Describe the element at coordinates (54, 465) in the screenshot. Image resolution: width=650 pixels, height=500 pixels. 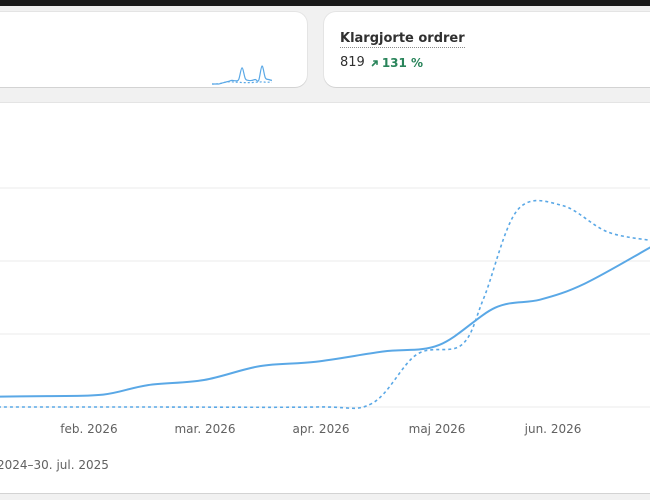
I see `date-range-label: 2024–30. jul. 2025` at that location.